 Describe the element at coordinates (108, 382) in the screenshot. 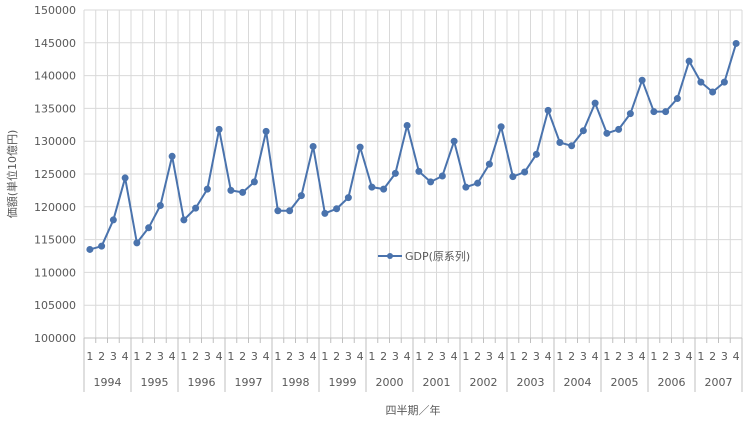

I see `year-label: 1994` at that location.